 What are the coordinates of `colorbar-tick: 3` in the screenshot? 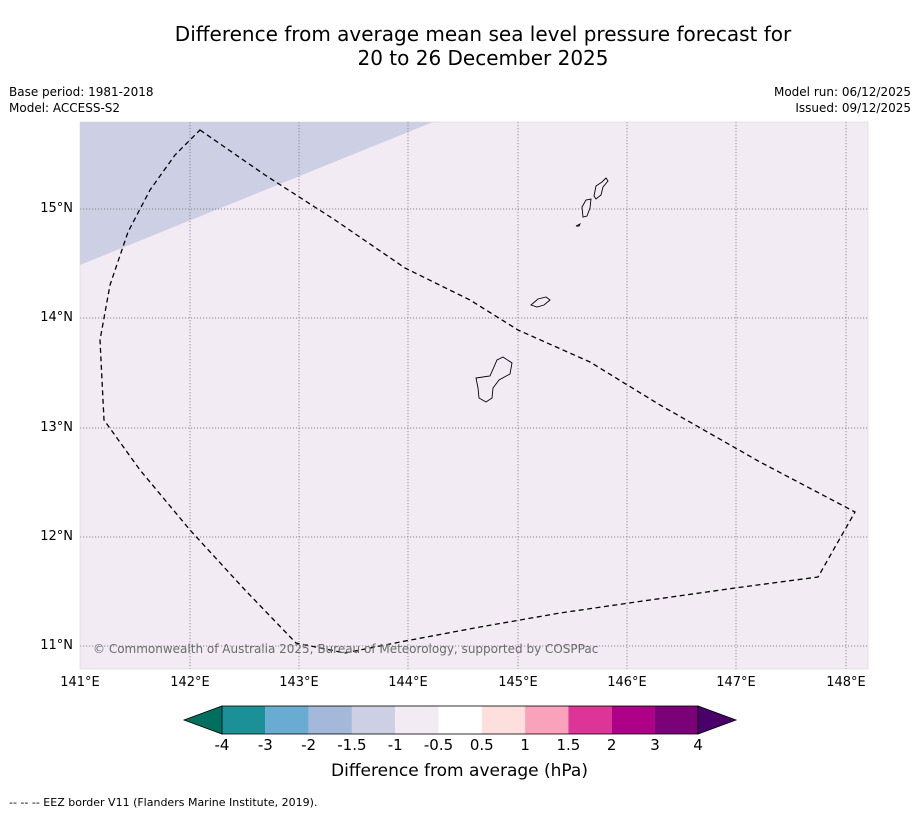 It's located at (655, 745).